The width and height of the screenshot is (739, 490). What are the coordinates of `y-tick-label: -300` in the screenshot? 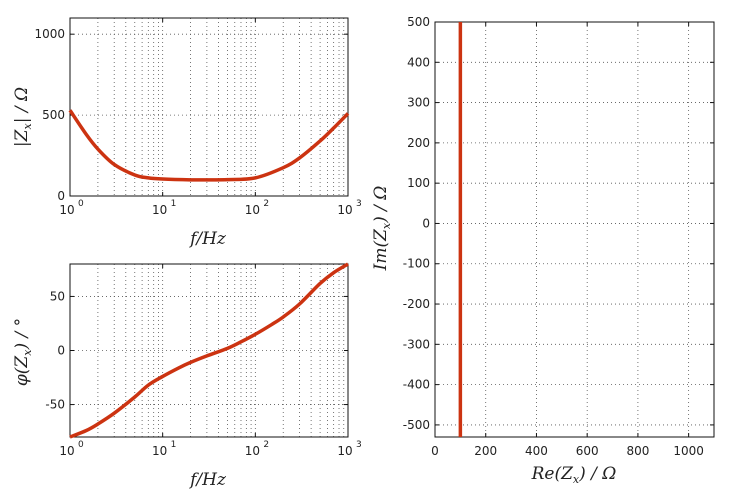 It's located at (416, 344).